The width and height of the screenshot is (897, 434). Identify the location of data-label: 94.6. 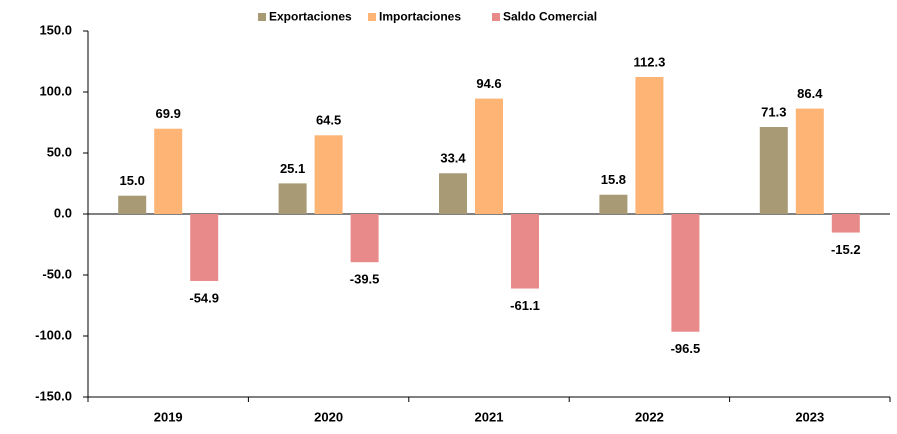
(488, 83).